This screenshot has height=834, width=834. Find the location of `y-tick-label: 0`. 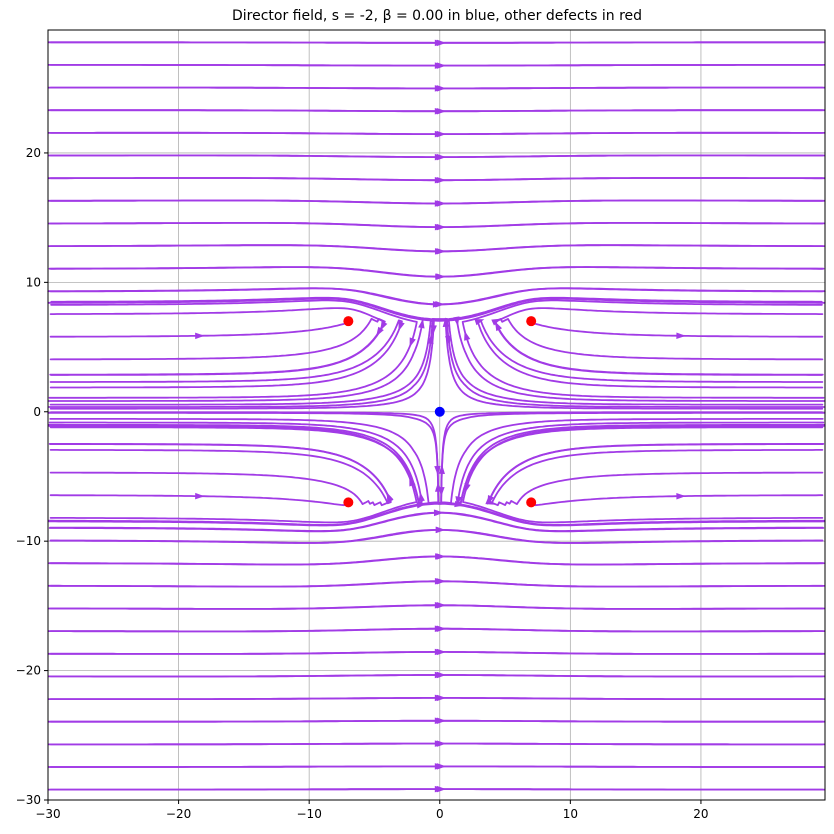

y-tick-label: 0 is located at coordinates (37, 412).